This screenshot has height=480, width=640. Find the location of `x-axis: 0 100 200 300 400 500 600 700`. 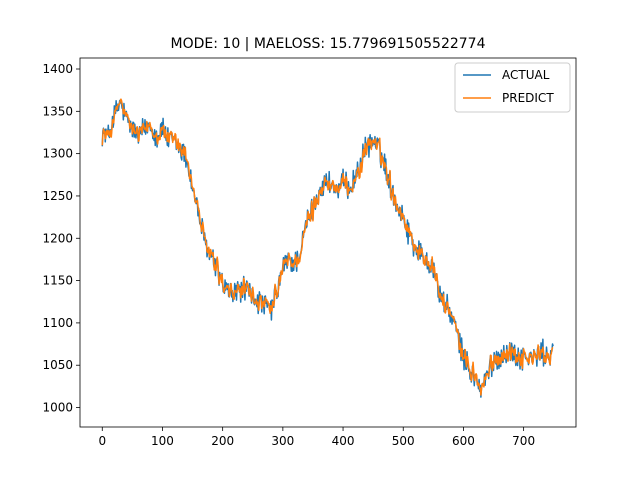

x-axis: 0 100 200 300 400 500 600 700 is located at coordinates (316, 437).